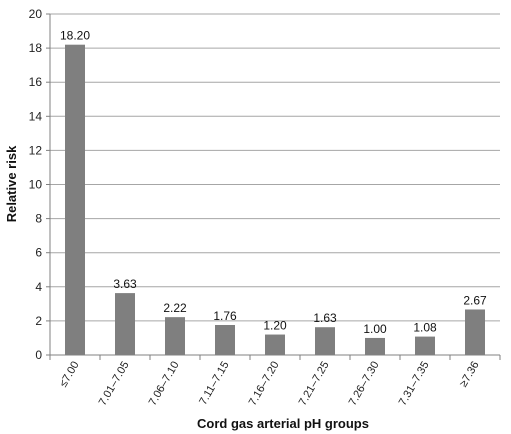 The height and width of the screenshot is (434, 511). Describe the element at coordinates (414, 384) in the screenshot. I see `x-tick-label: 7.31–7.35` at that location.